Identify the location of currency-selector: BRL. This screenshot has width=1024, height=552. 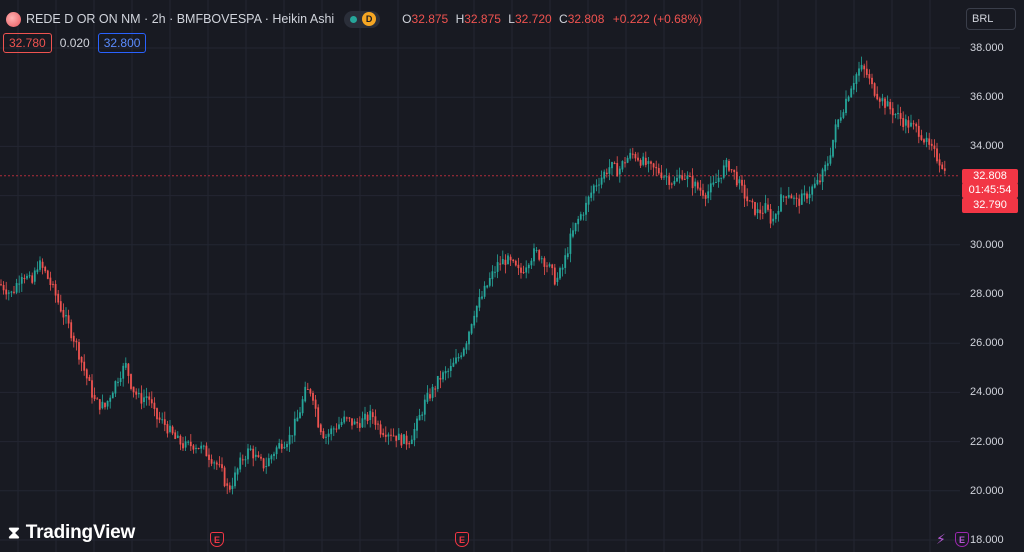
(991, 19).